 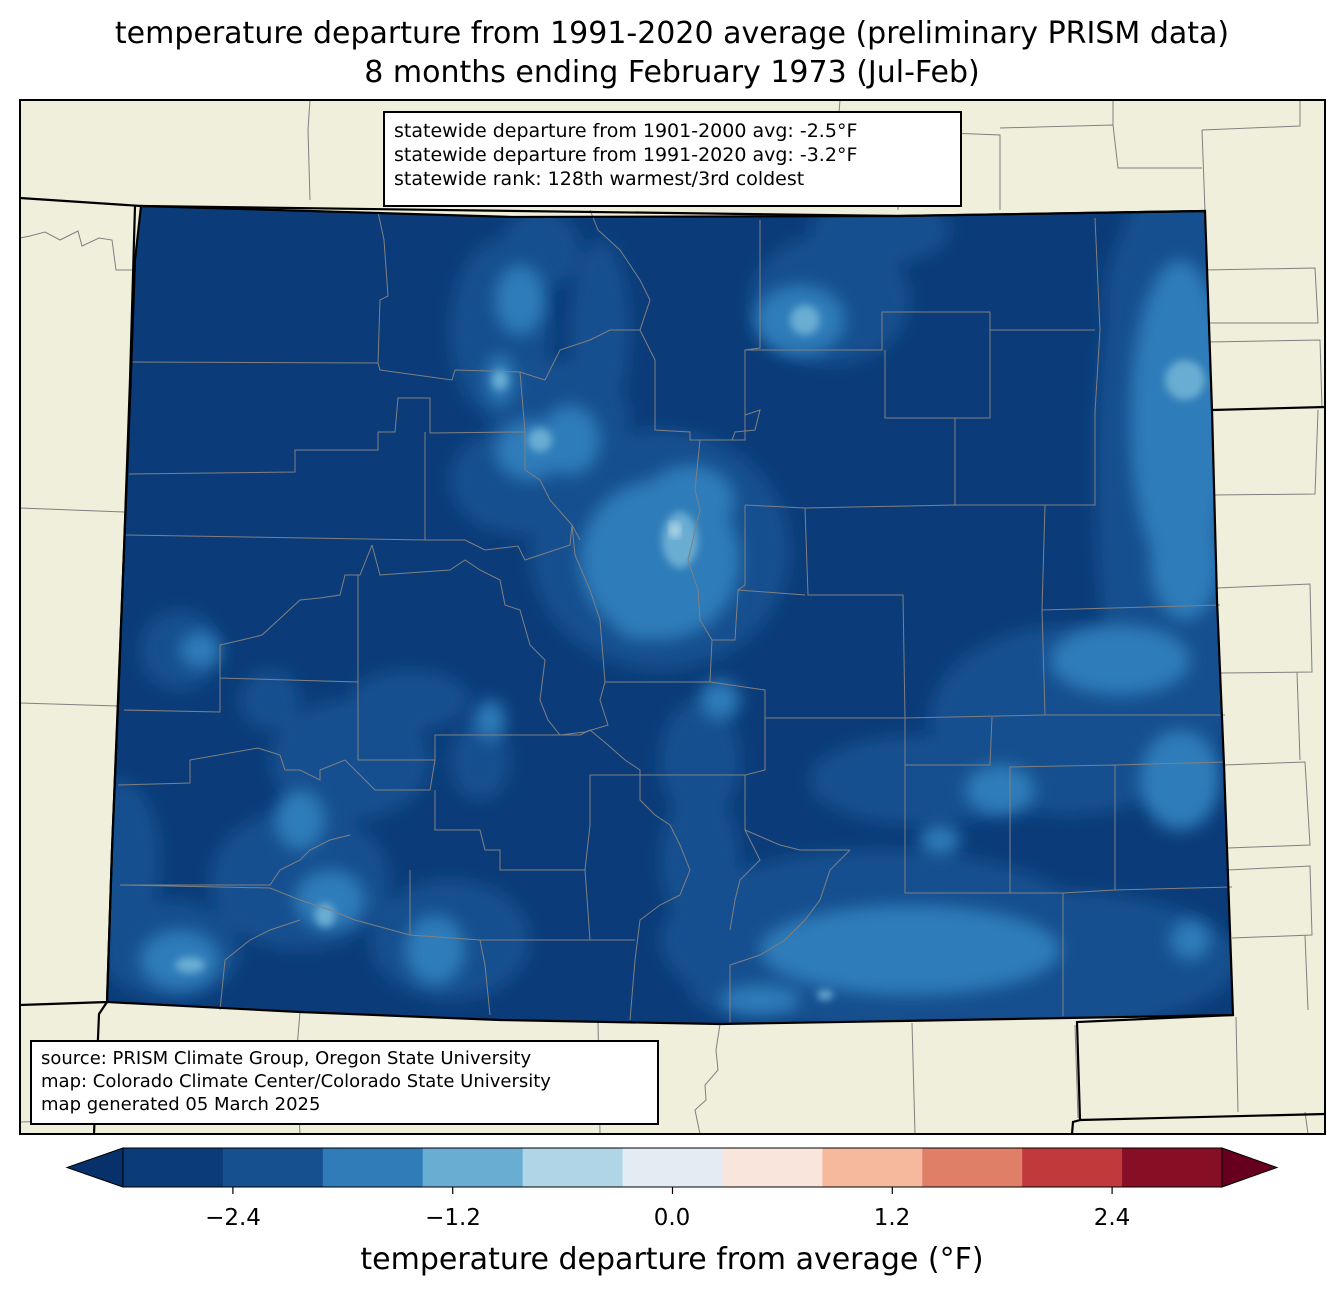 What do you see at coordinates (1250, 1167) in the screenshot?
I see `colorbar-extend-high` at bounding box center [1250, 1167].